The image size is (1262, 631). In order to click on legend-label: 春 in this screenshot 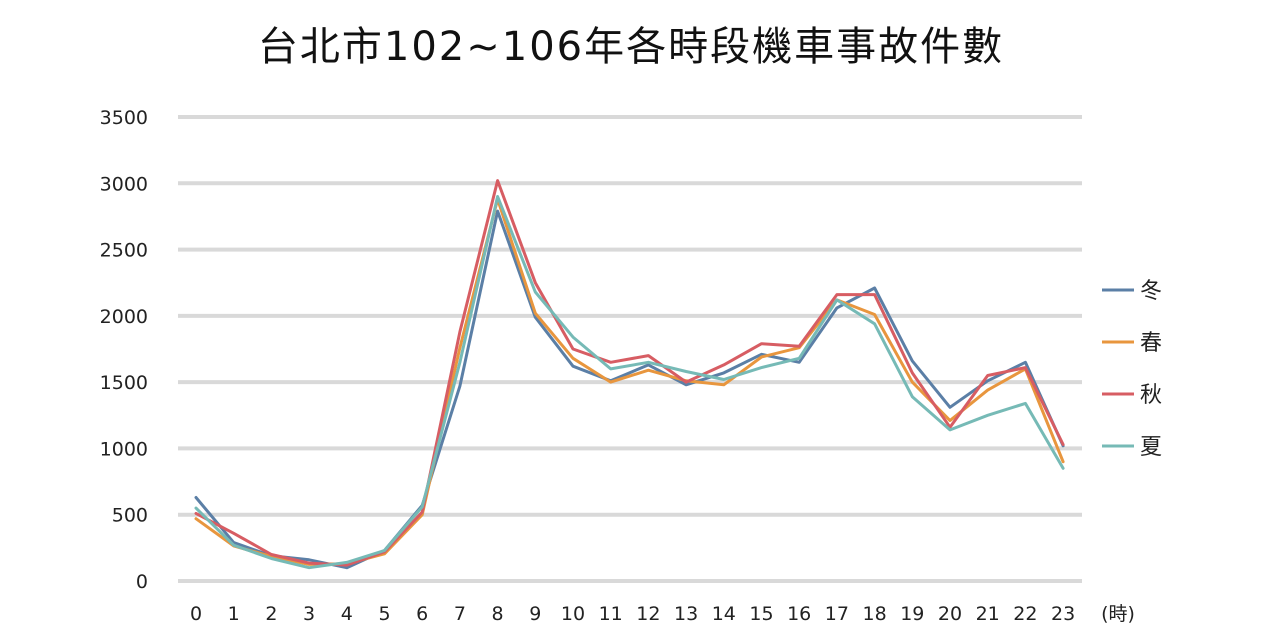, I will do `click(1151, 343)`.